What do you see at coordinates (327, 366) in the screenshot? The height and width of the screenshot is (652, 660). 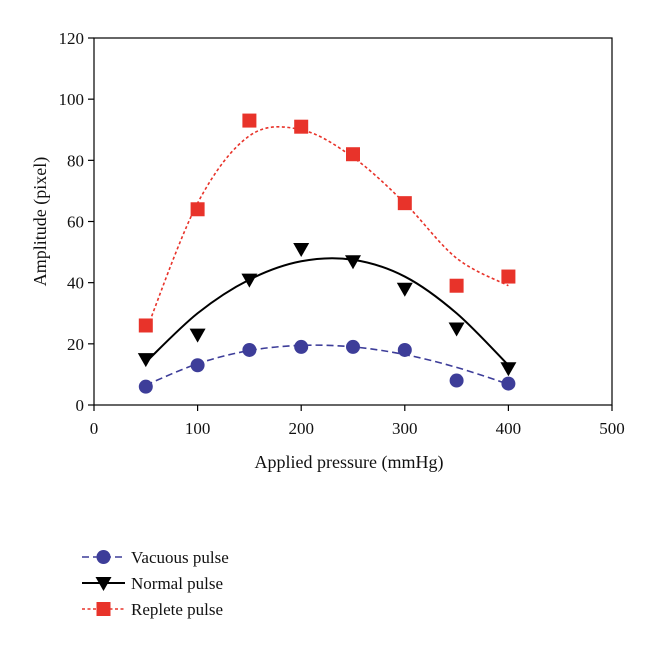 I see `vacuous-pulse-series` at bounding box center [327, 366].